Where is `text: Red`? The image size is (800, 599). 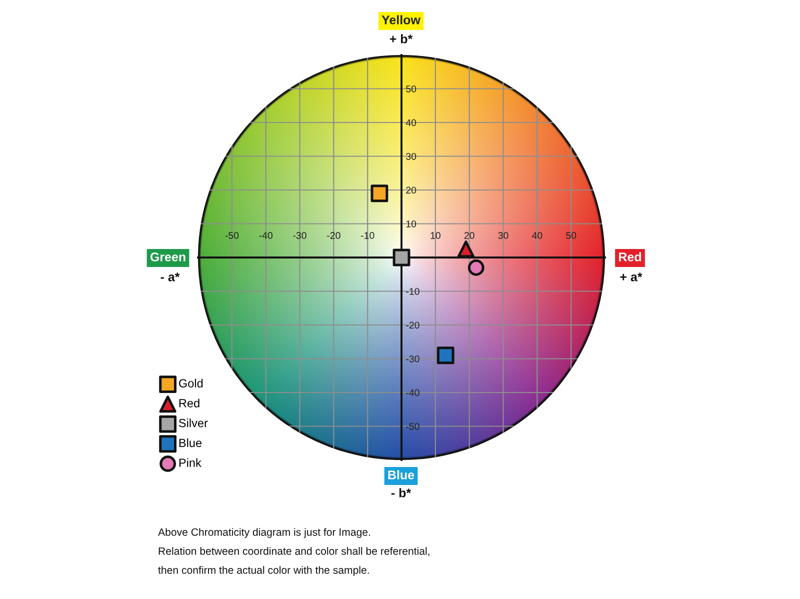
text: Red is located at coordinates (630, 257).